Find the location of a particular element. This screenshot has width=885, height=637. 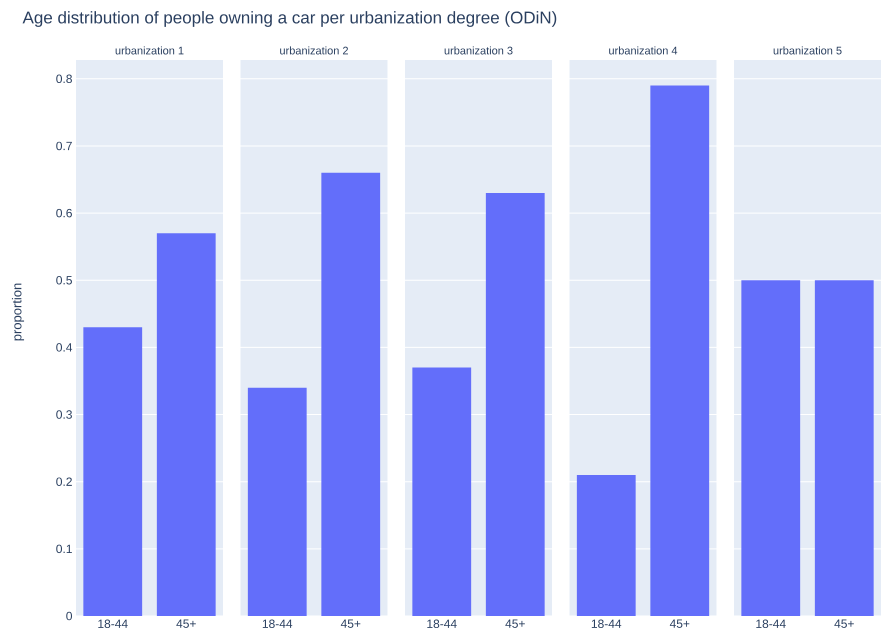

y-tick-label: 0.8 is located at coordinates (64, 79).